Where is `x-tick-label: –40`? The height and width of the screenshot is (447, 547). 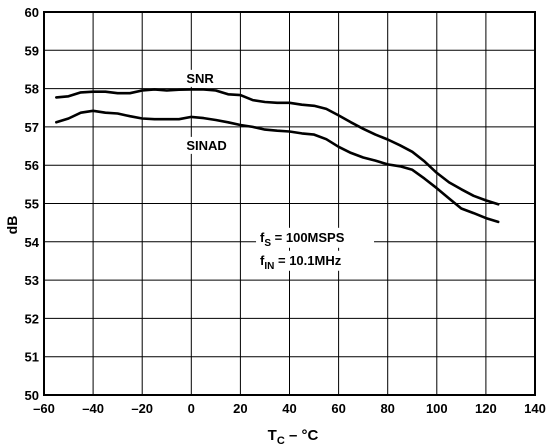 x-tick-label: –40 is located at coordinates (93, 408).